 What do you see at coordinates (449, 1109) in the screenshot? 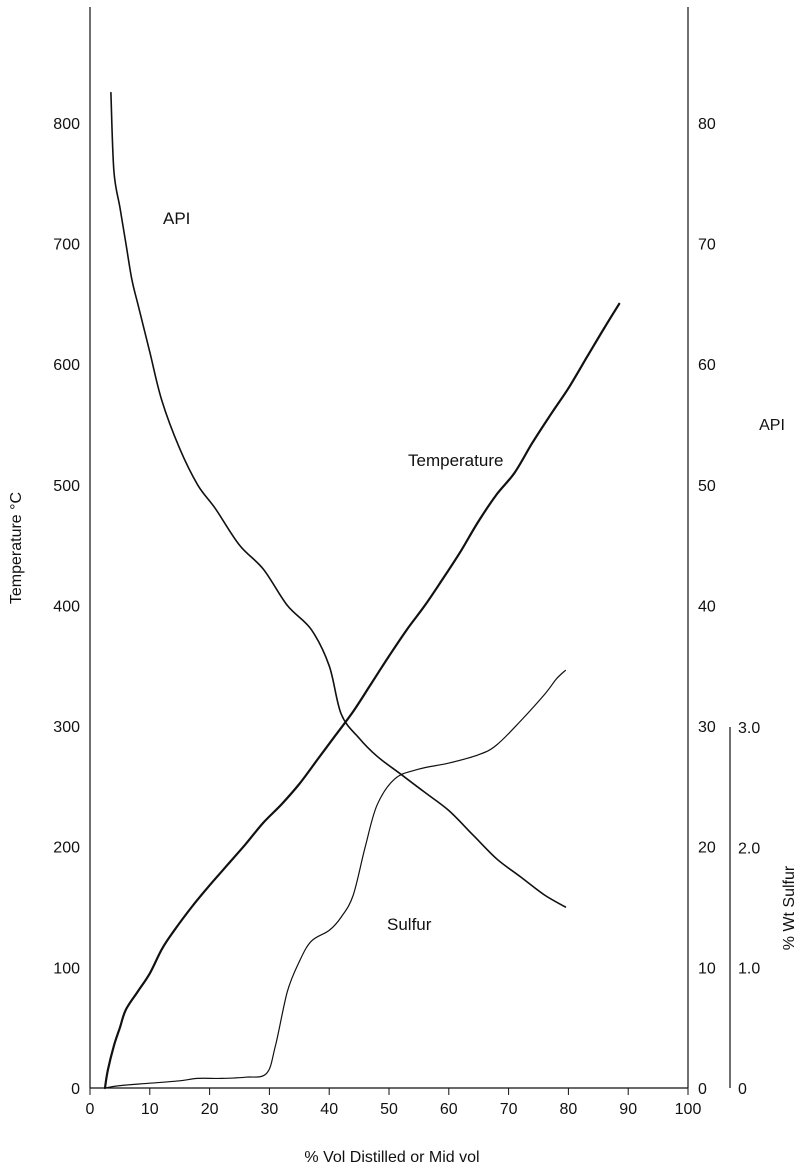
I see `x-tick-label: 60` at bounding box center [449, 1109].